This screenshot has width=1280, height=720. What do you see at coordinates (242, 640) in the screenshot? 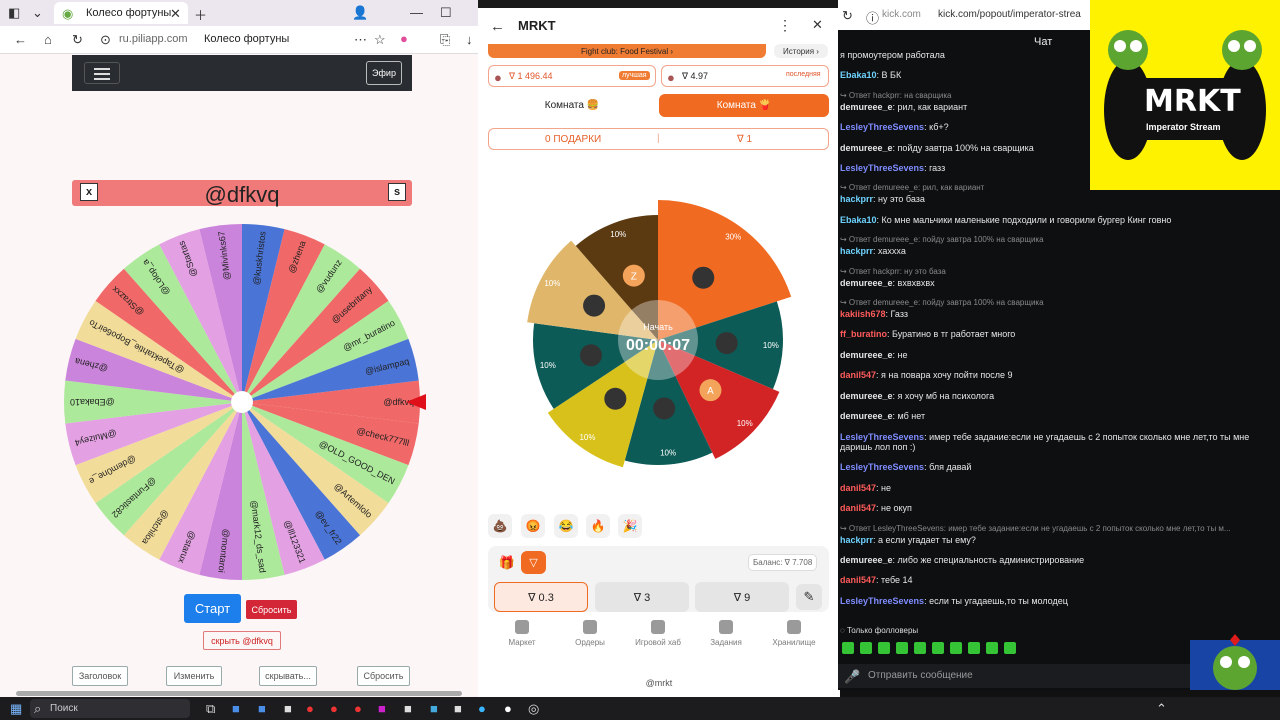
I see `hide-winner-button: скрыть @dfkvq` at bounding box center [242, 640].